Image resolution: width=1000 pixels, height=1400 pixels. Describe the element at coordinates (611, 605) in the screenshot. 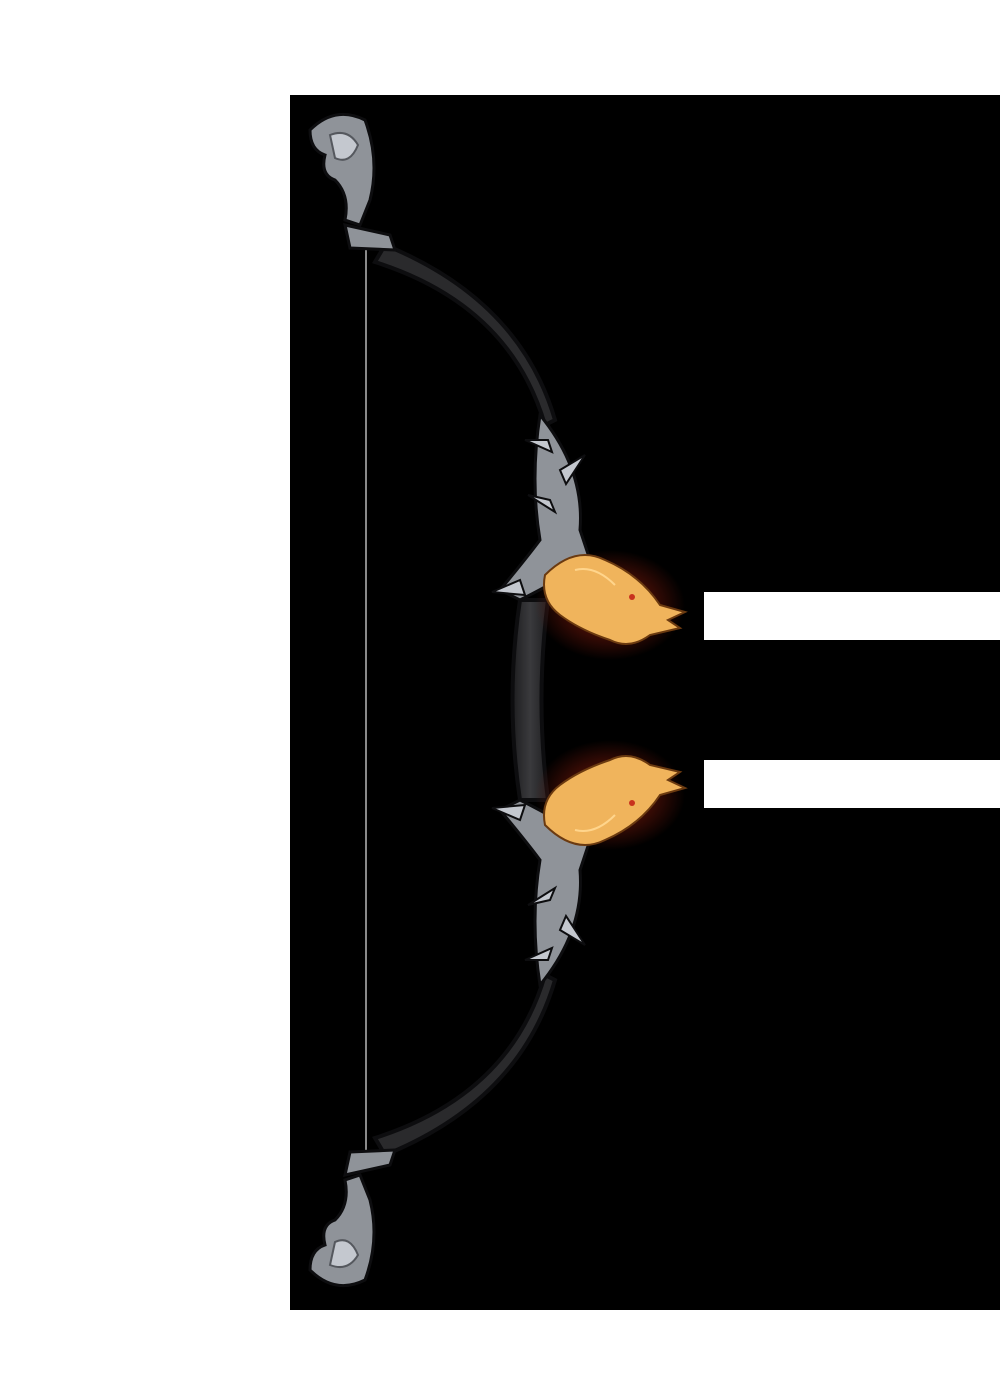

I see `upper-dragon-head-icon` at that location.